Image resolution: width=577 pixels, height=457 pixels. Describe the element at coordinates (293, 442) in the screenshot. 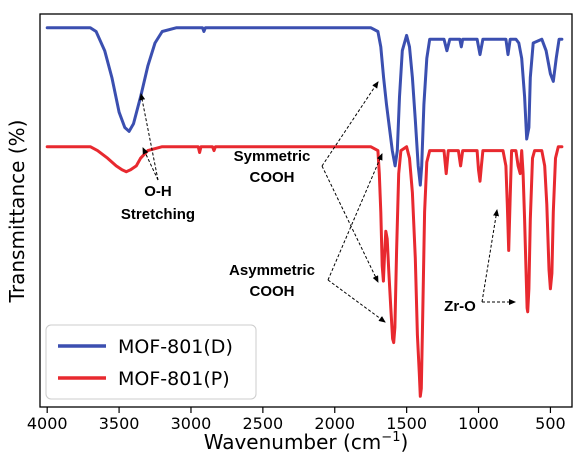

I see `x-axis-label-text: Wavenumber (cm` at that location.